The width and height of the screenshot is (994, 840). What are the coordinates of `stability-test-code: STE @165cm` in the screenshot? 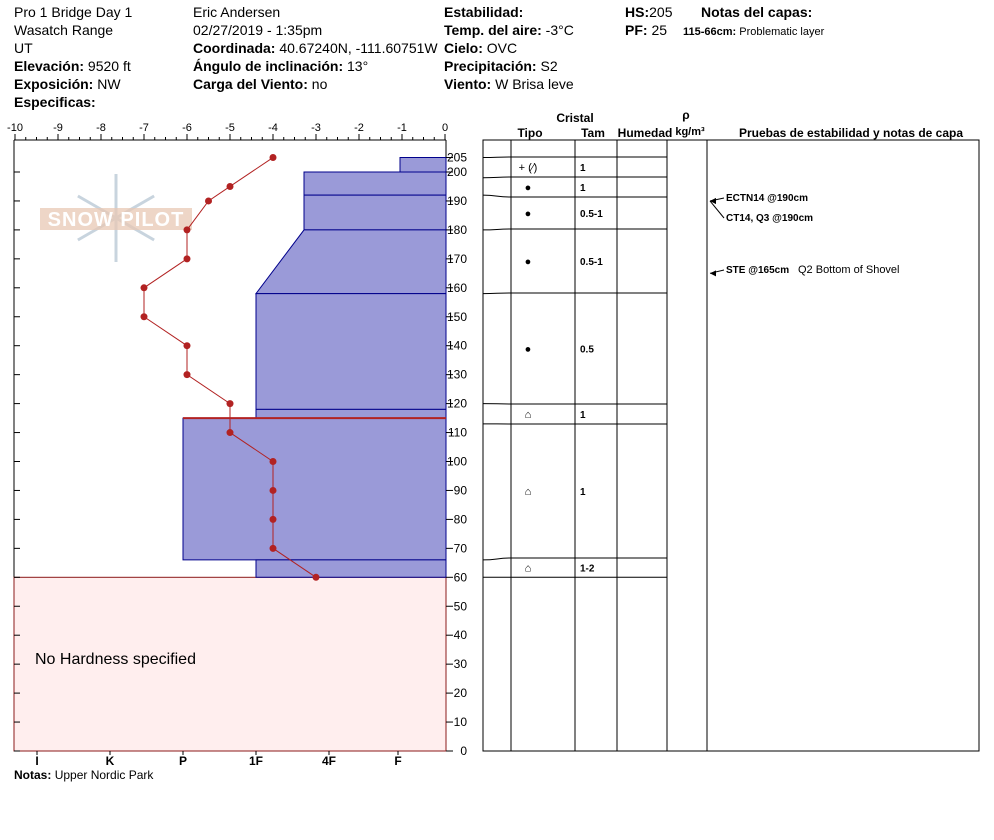 It's located at (757, 270).